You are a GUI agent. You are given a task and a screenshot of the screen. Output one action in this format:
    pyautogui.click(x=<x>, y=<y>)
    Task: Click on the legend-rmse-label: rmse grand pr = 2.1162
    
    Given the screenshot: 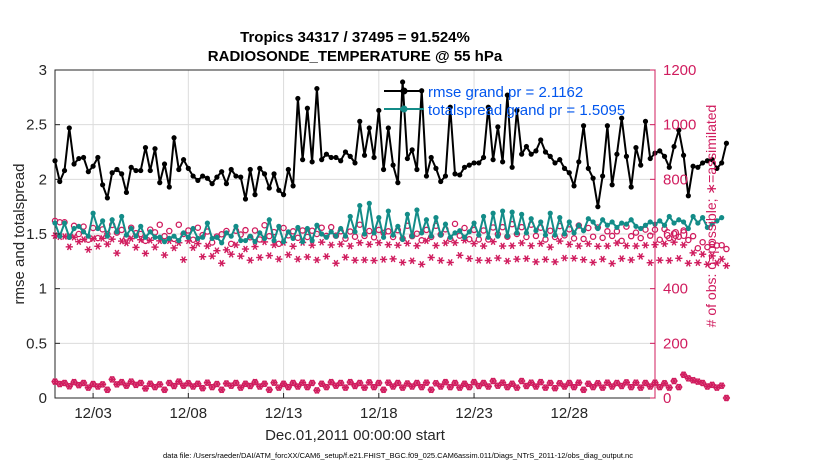 What is the action you would take?
    pyautogui.click(x=505, y=92)
    